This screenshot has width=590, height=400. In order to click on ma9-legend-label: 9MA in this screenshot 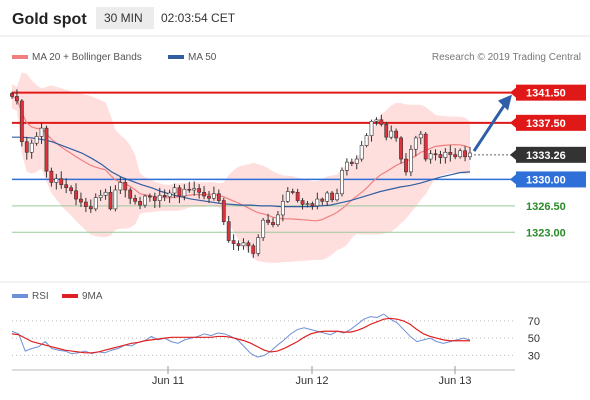, I will do `click(92, 296)`.